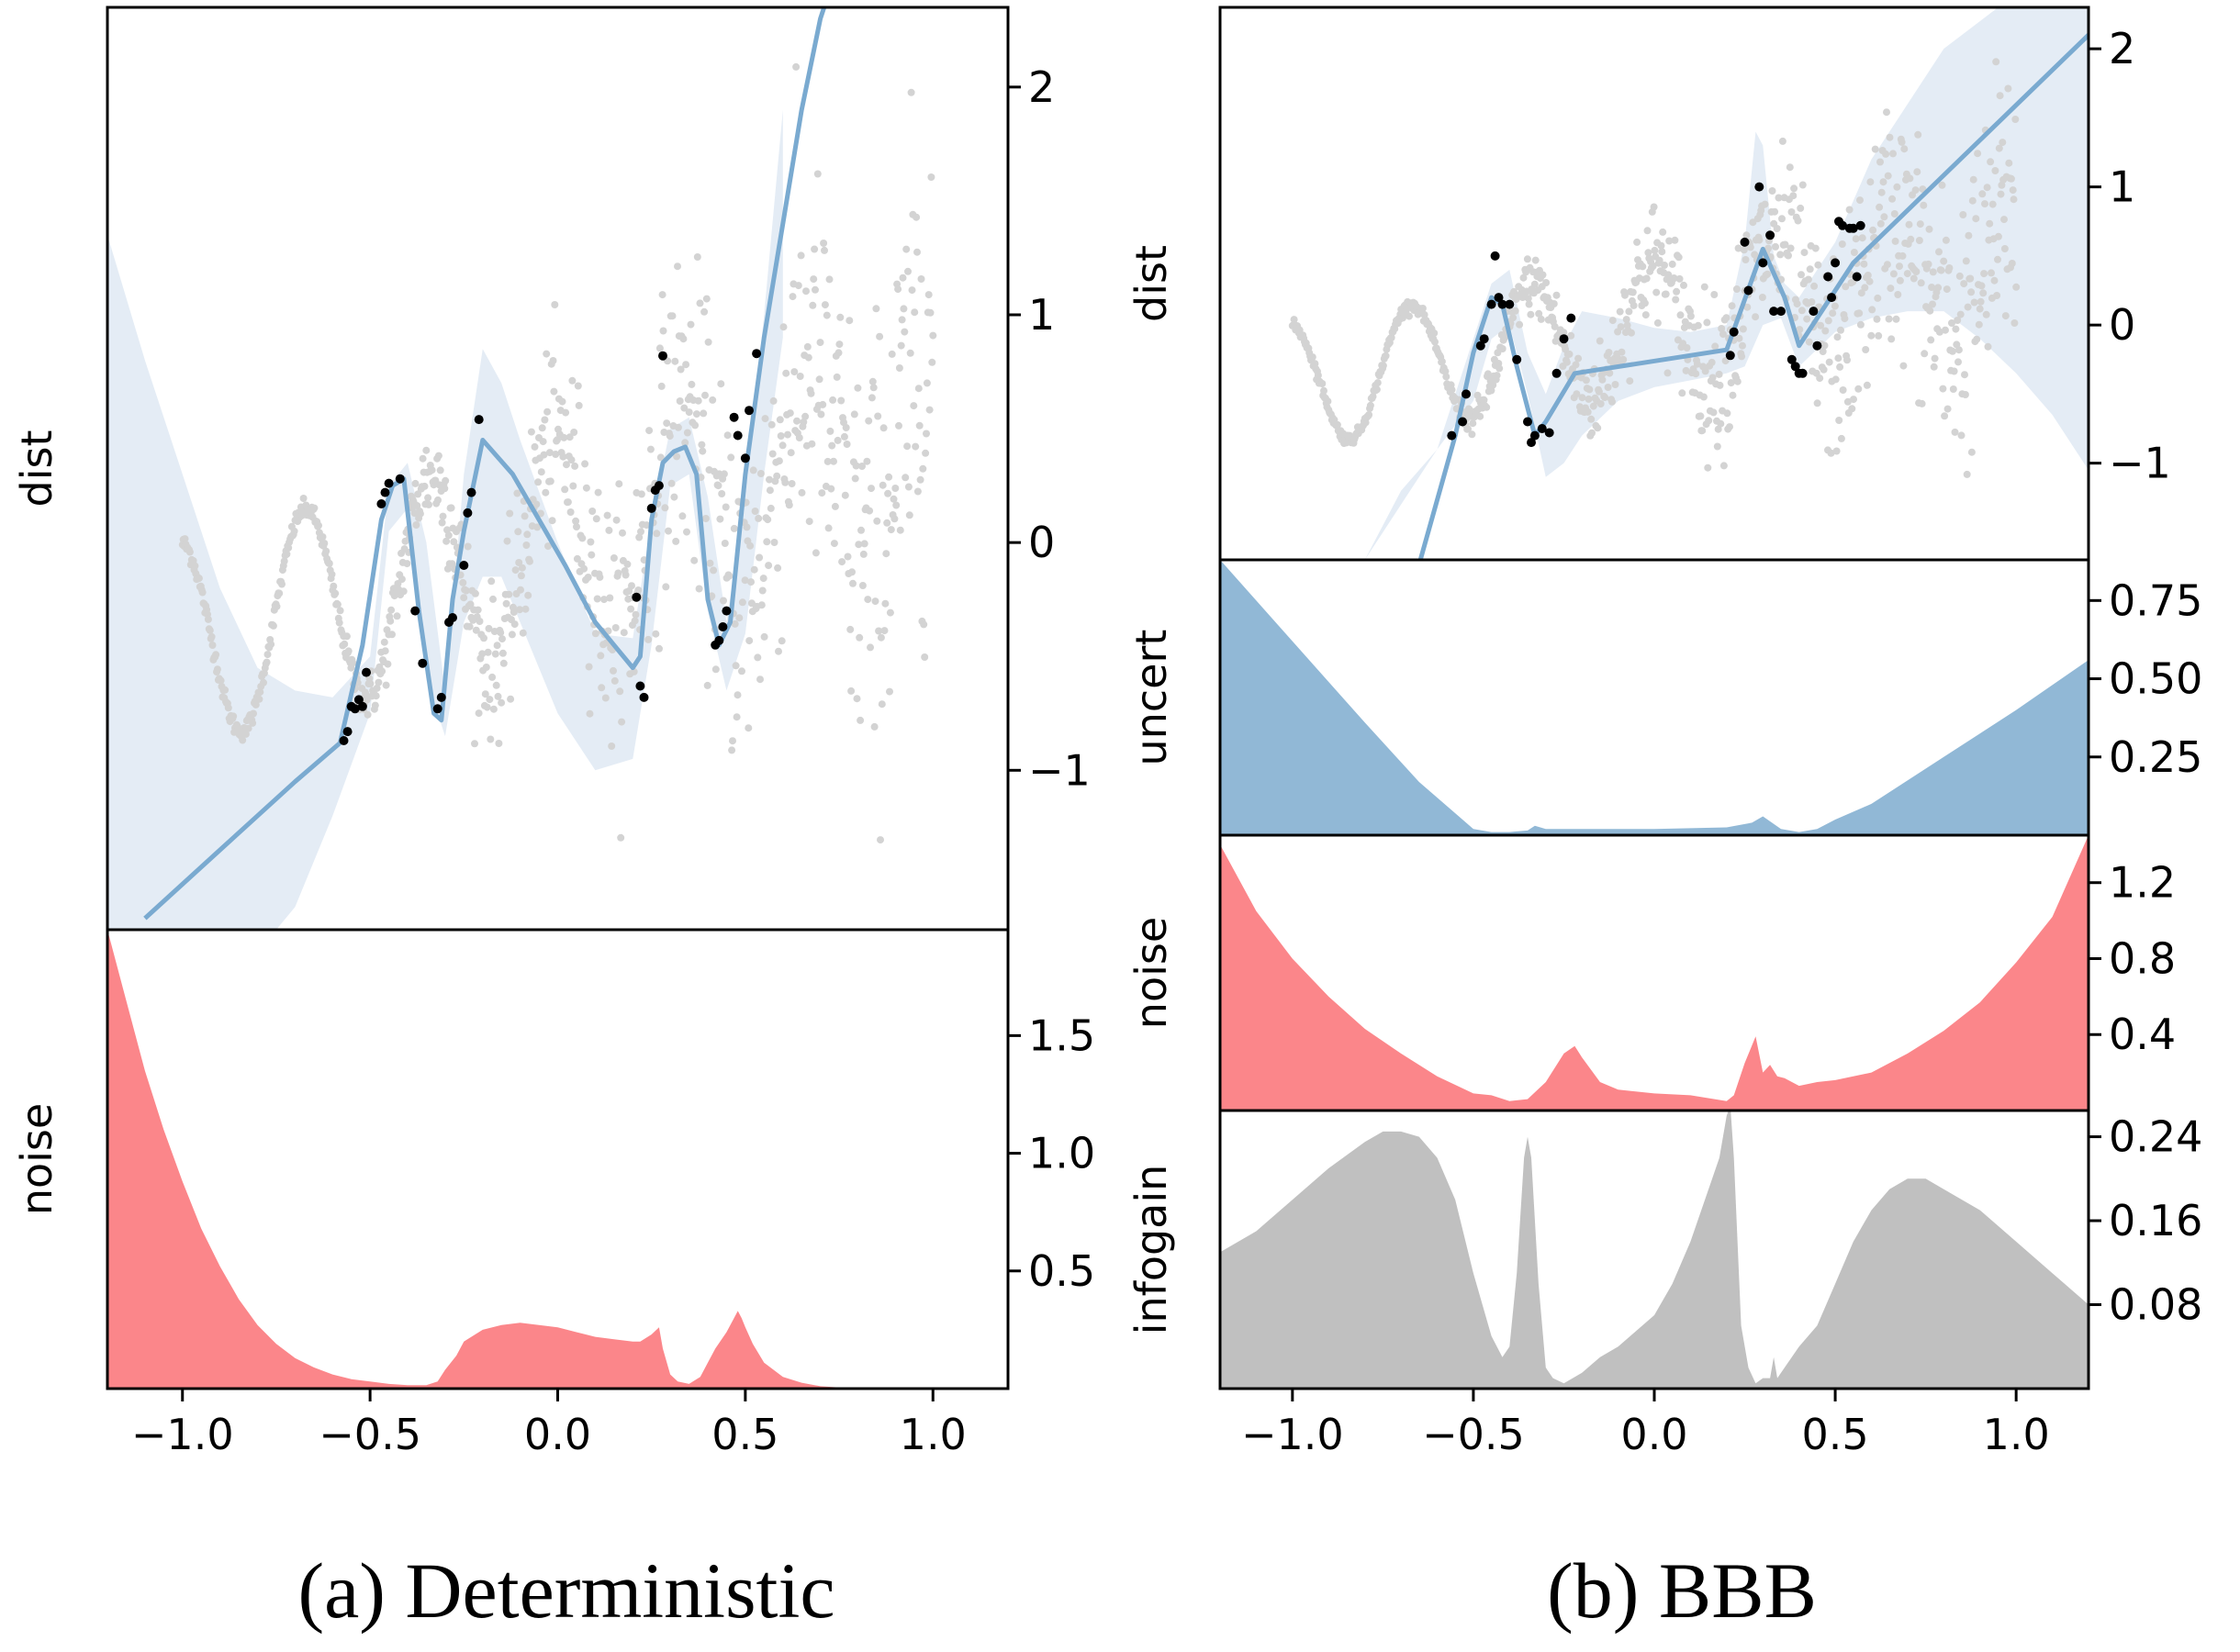 This screenshot has width=2240, height=1652. What do you see at coordinates (1061, 1271) in the screenshot?
I see `ytick-label: 0.5` at bounding box center [1061, 1271].